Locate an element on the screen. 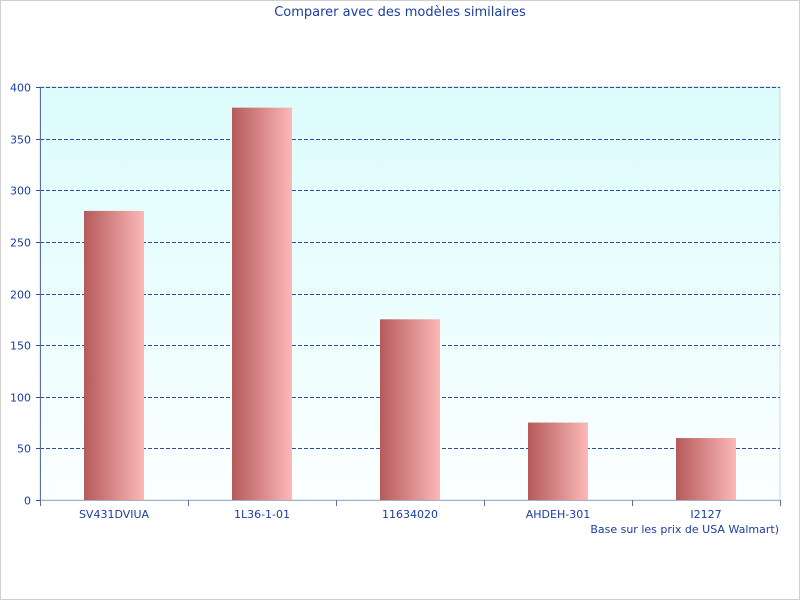 Image resolution: width=800 pixels, height=600 pixels. y-tick-label: 250 is located at coordinates (20, 243).